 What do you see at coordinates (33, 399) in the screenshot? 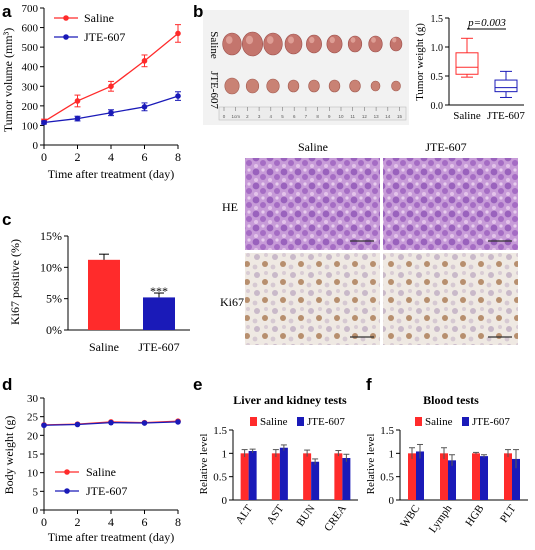
I see `y-tick-label: 30` at bounding box center [33, 399].